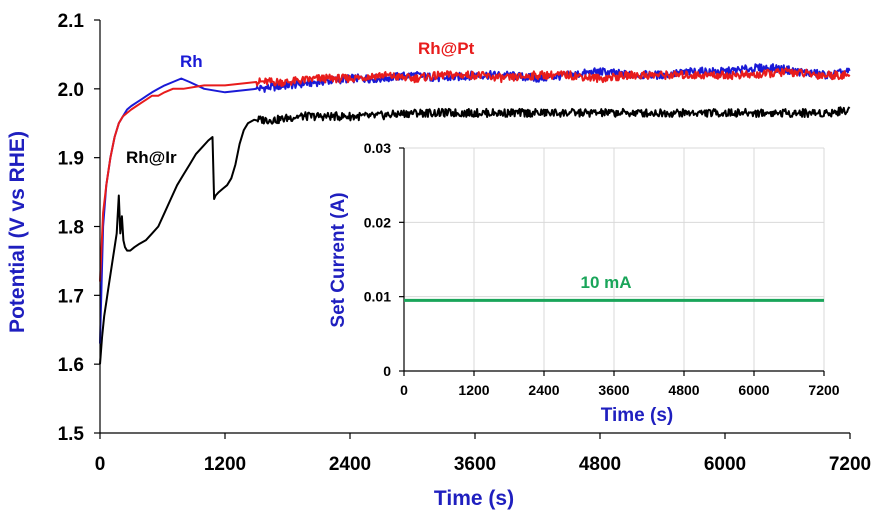 Image resolution: width=881 pixels, height=514 pixels. Describe the element at coordinates (71, 90) in the screenshot. I see `main-y-tick-label: 2.0` at that location.